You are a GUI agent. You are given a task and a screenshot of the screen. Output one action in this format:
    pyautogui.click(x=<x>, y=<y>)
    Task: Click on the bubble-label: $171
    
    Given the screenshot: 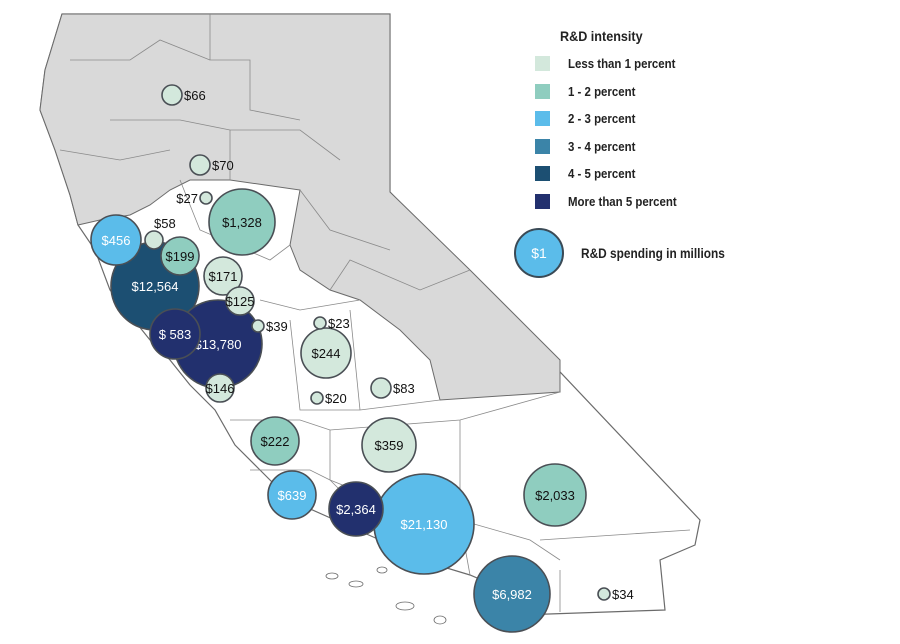 What is the action you would take?
    pyautogui.click(x=223, y=276)
    